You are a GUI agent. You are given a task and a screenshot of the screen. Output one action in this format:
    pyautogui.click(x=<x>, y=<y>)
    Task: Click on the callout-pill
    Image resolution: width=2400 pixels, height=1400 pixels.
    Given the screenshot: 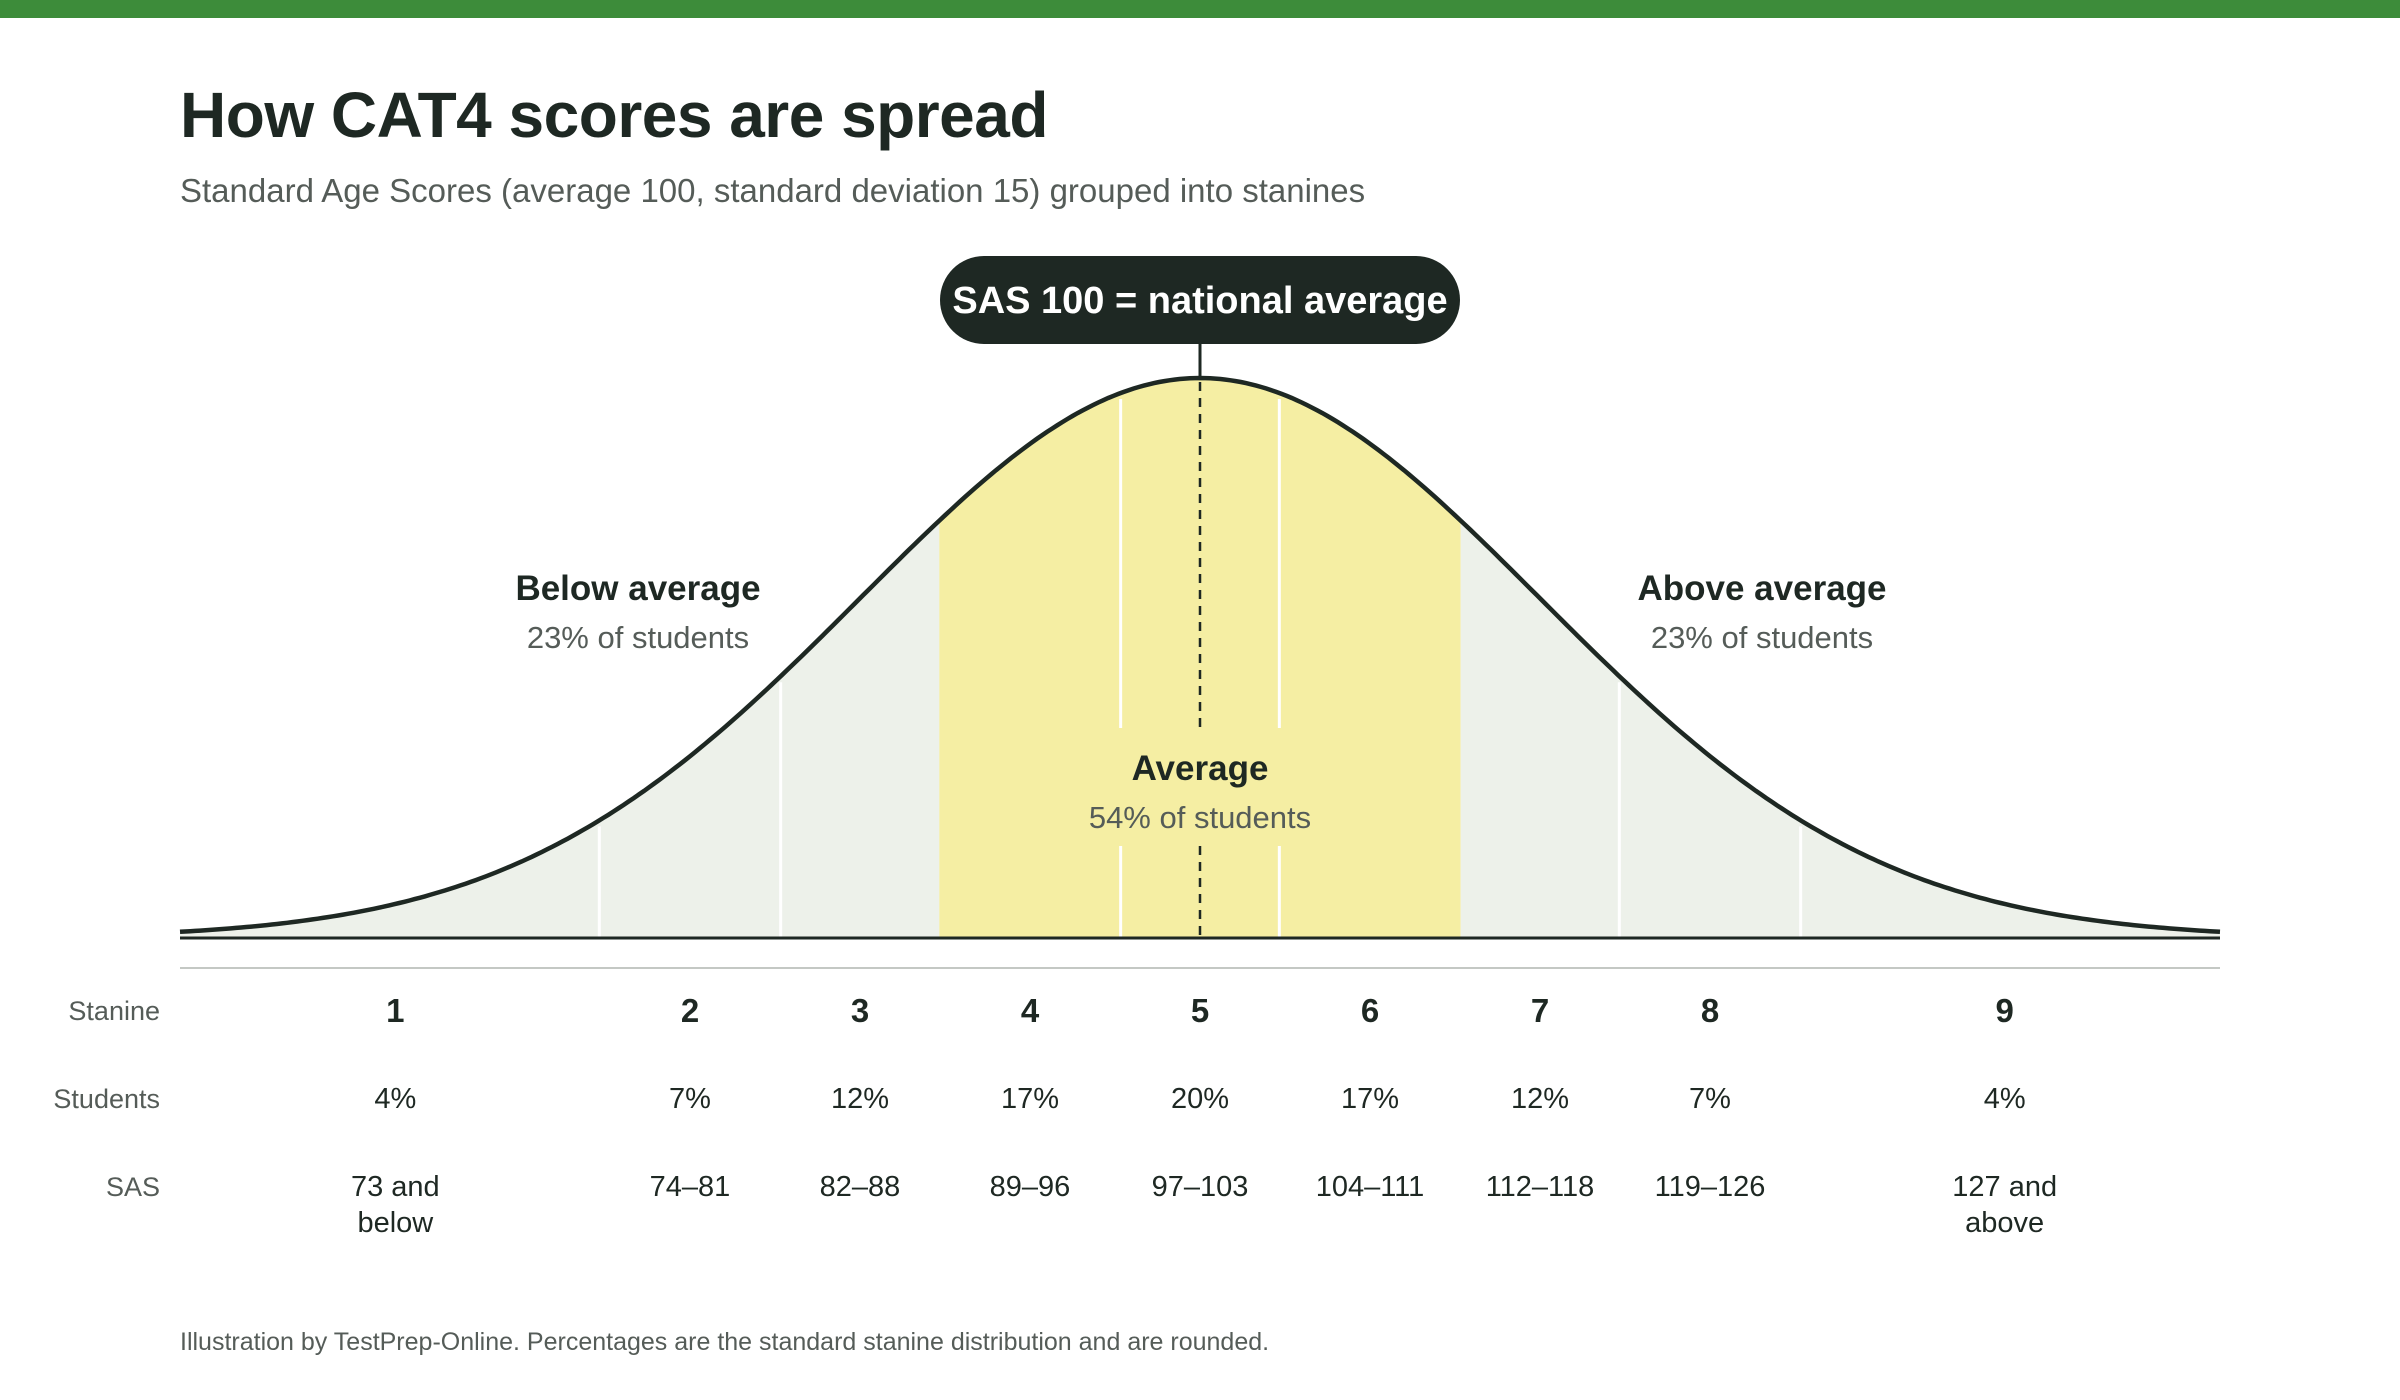 What is the action you would take?
    pyautogui.click(x=1200, y=300)
    